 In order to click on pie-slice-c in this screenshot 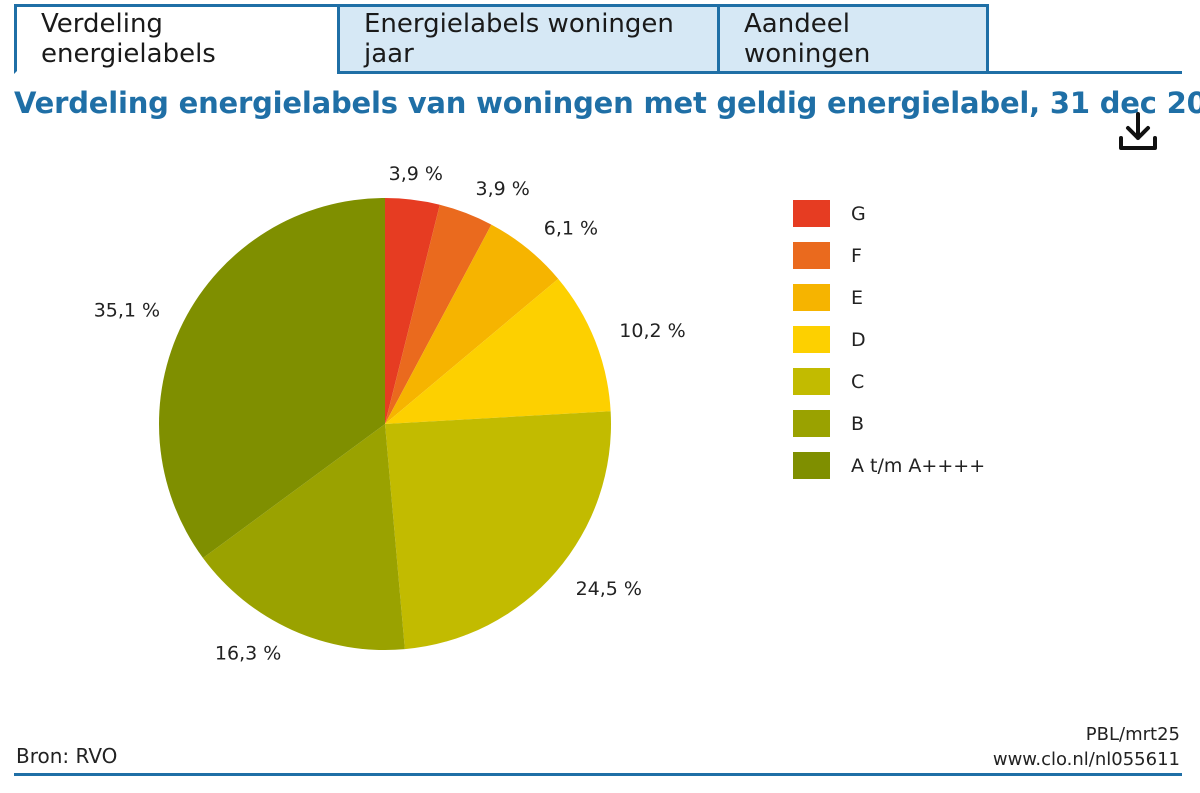, I will do `click(498, 530)`.